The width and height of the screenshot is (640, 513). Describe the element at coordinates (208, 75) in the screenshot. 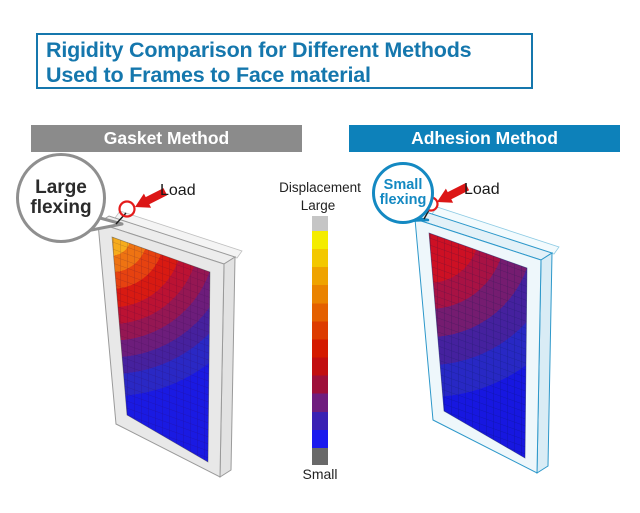

I see `title-line-2: Used to Frames to Face material` at that location.